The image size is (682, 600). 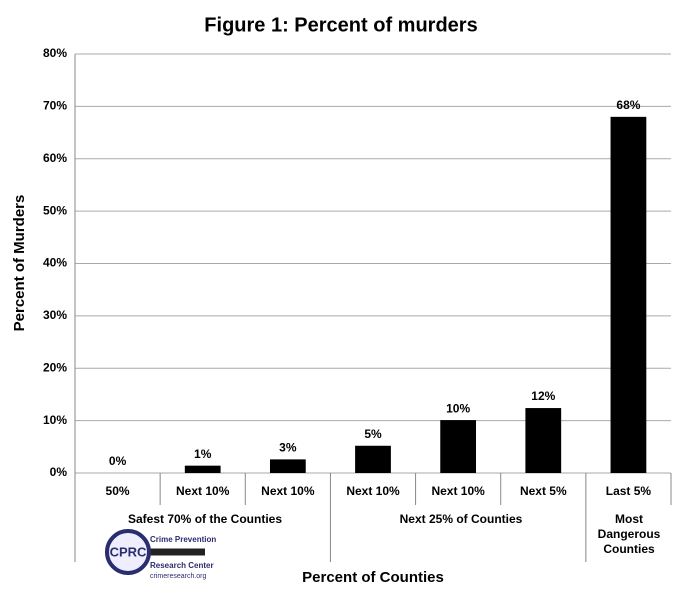 I want to click on value-label: 0%, so click(x=118, y=461).